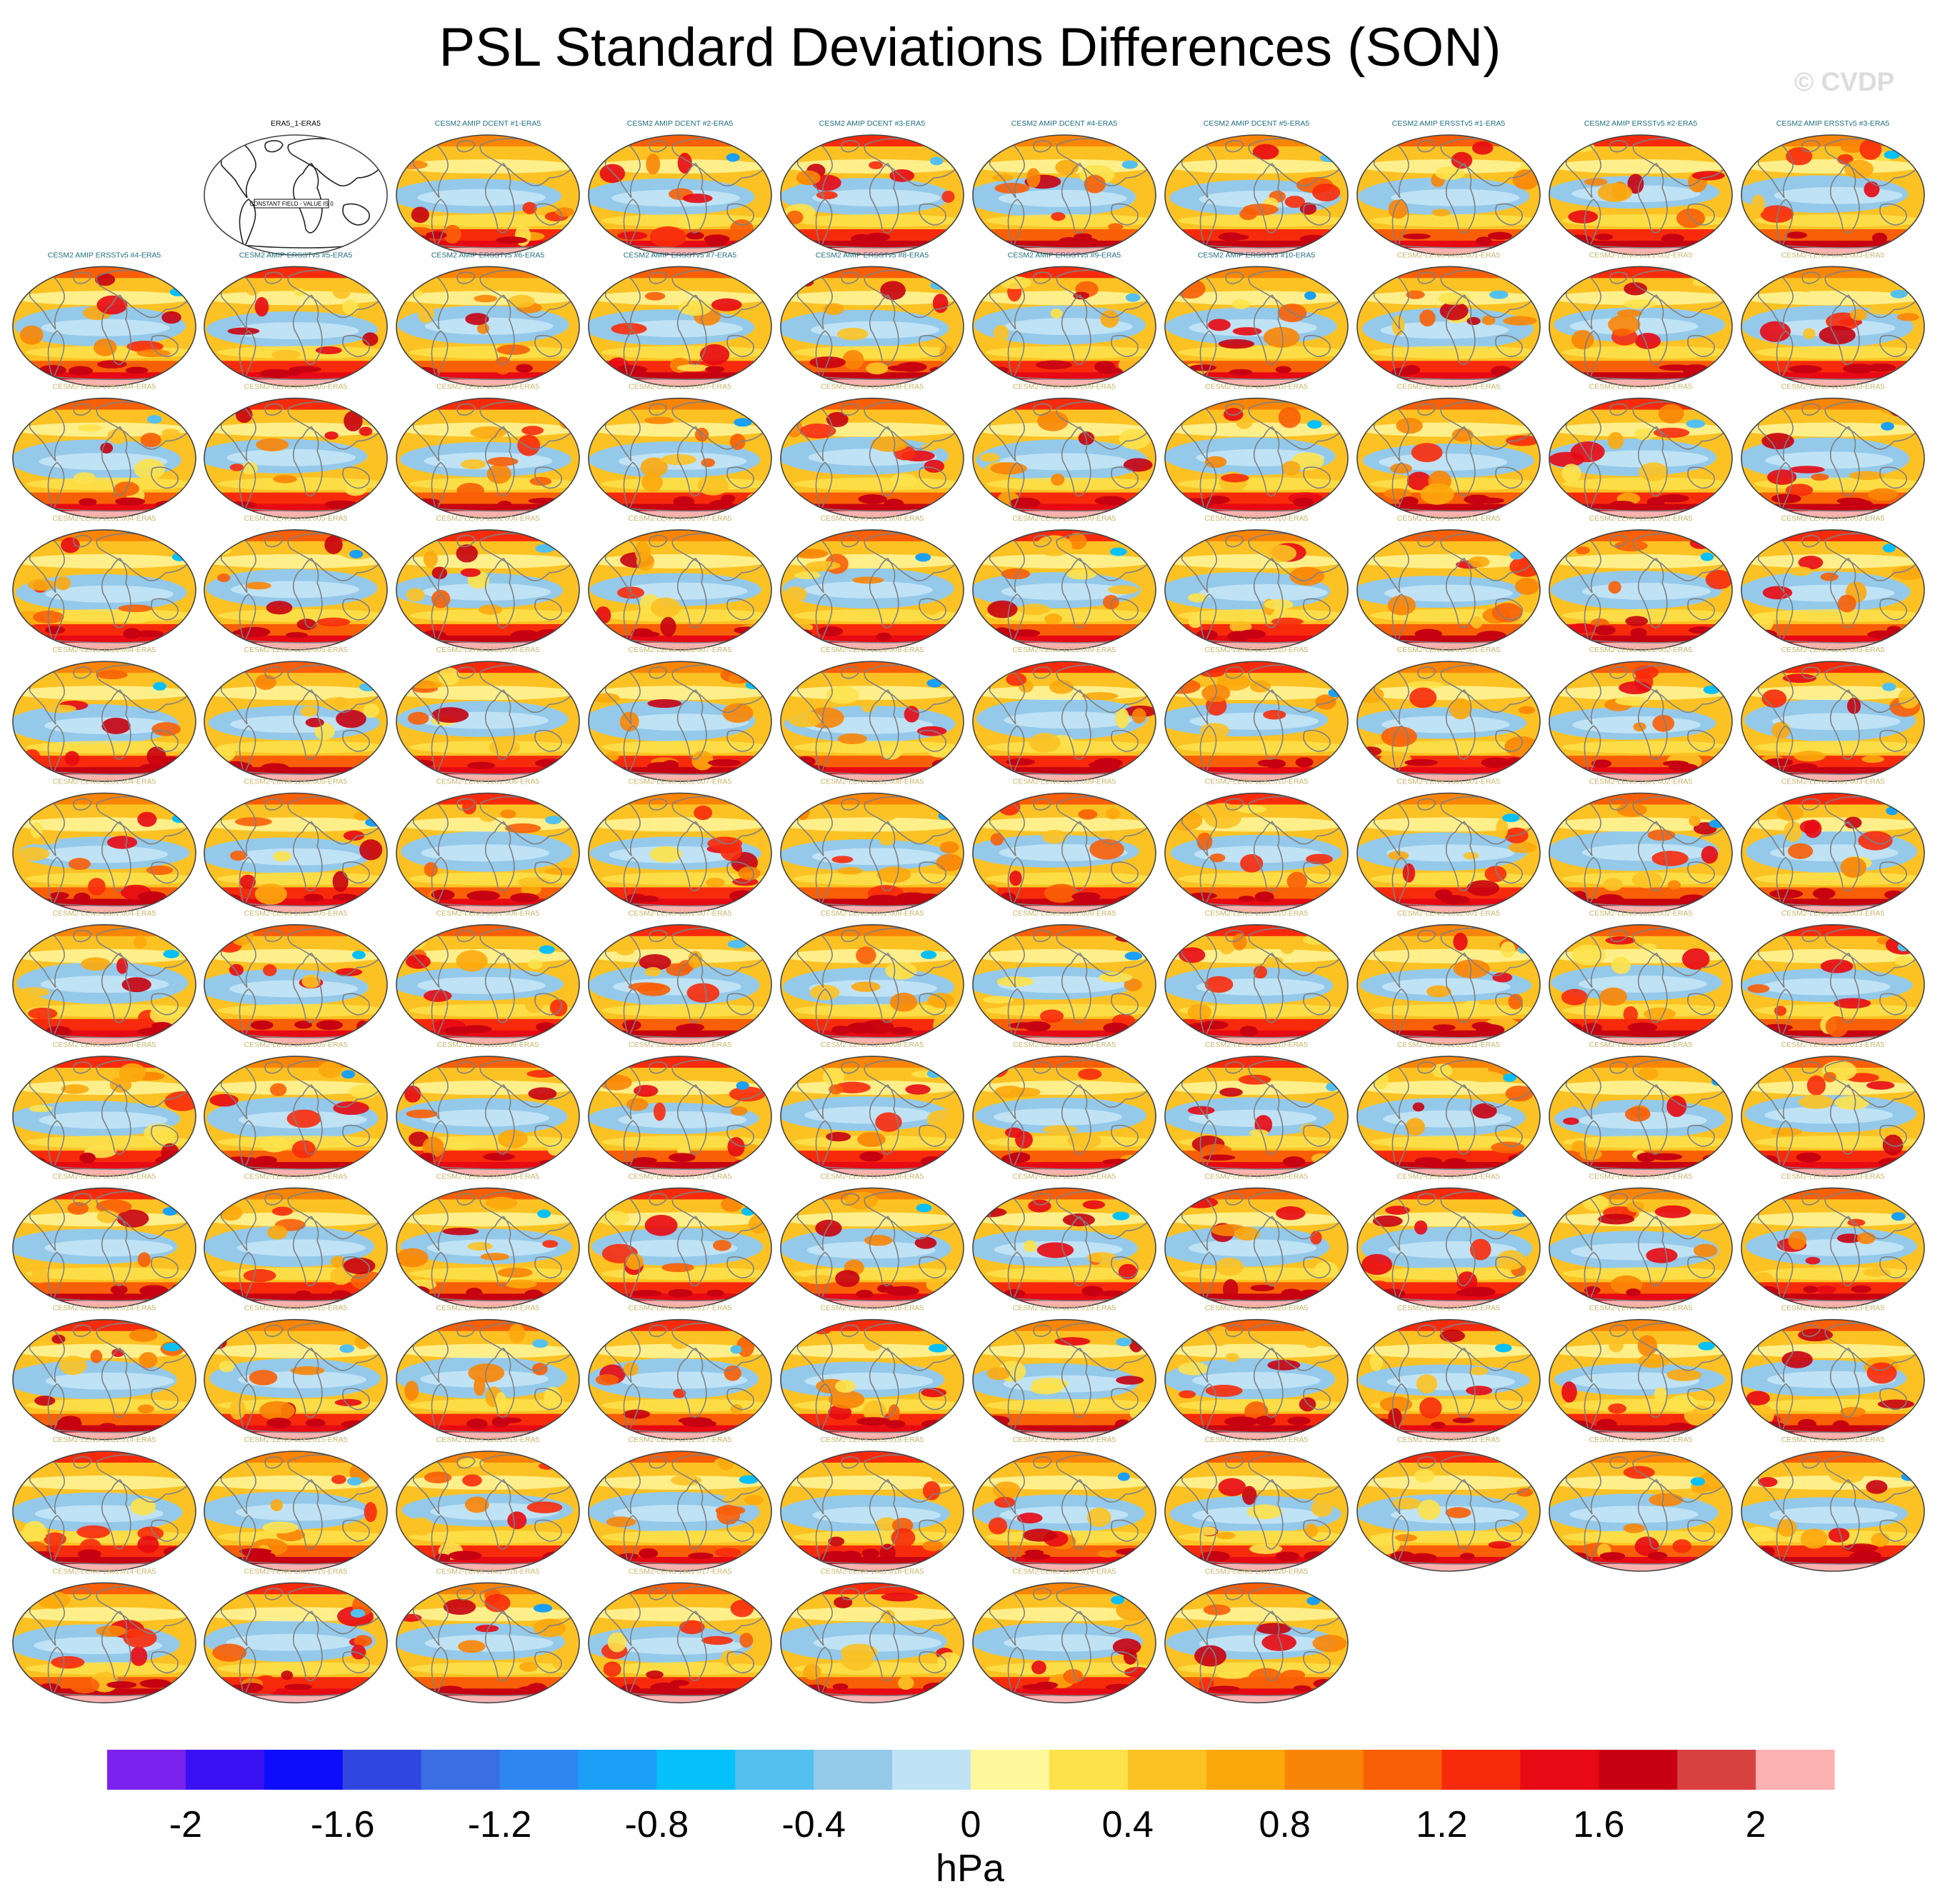 This screenshot has height=1904, width=1940. I want to click on panel-label: CESM2-LENS 1091.005-ERA5, so click(296, 1045).